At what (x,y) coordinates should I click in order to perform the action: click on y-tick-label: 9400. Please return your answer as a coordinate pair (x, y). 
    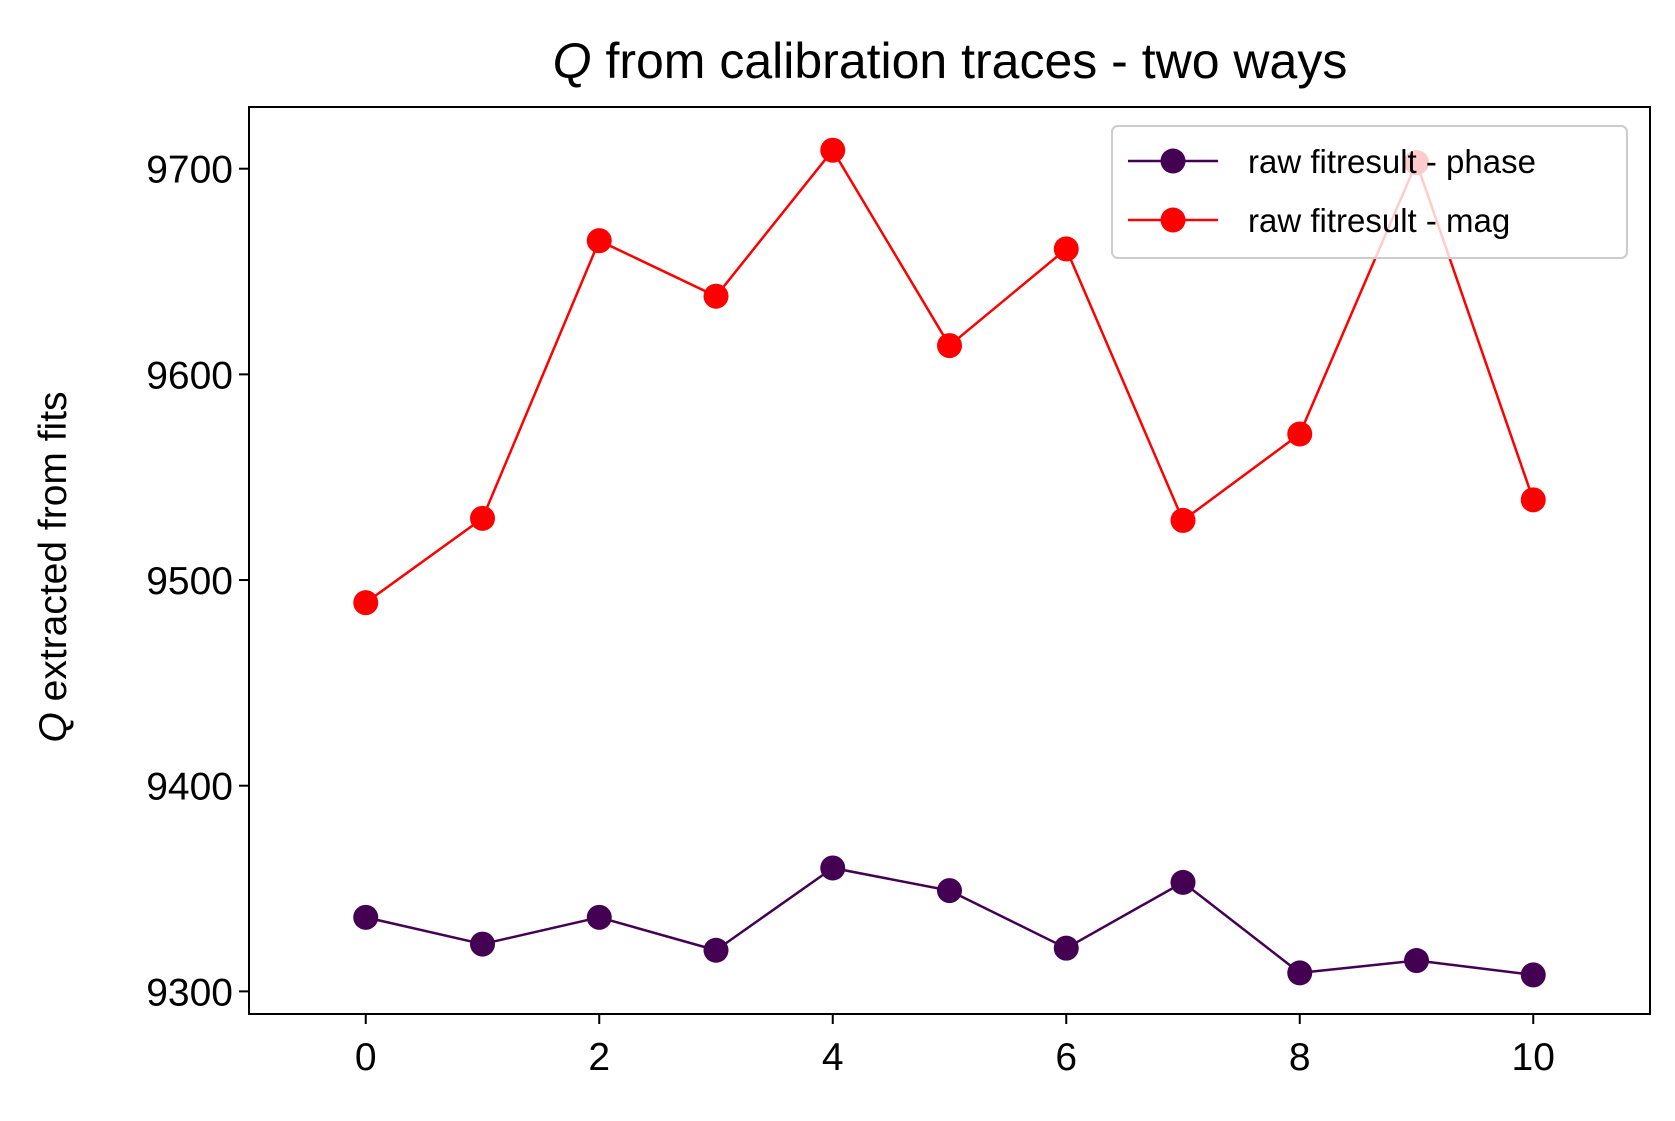
    Looking at the image, I should click on (189, 787).